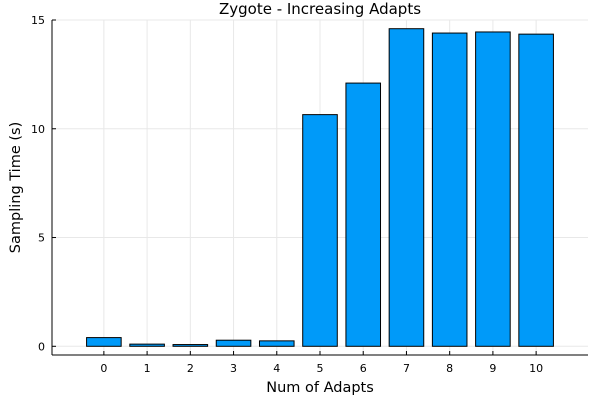 The image size is (600, 400). What do you see at coordinates (38, 20) in the screenshot?
I see `y-tick-label: 15` at bounding box center [38, 20].